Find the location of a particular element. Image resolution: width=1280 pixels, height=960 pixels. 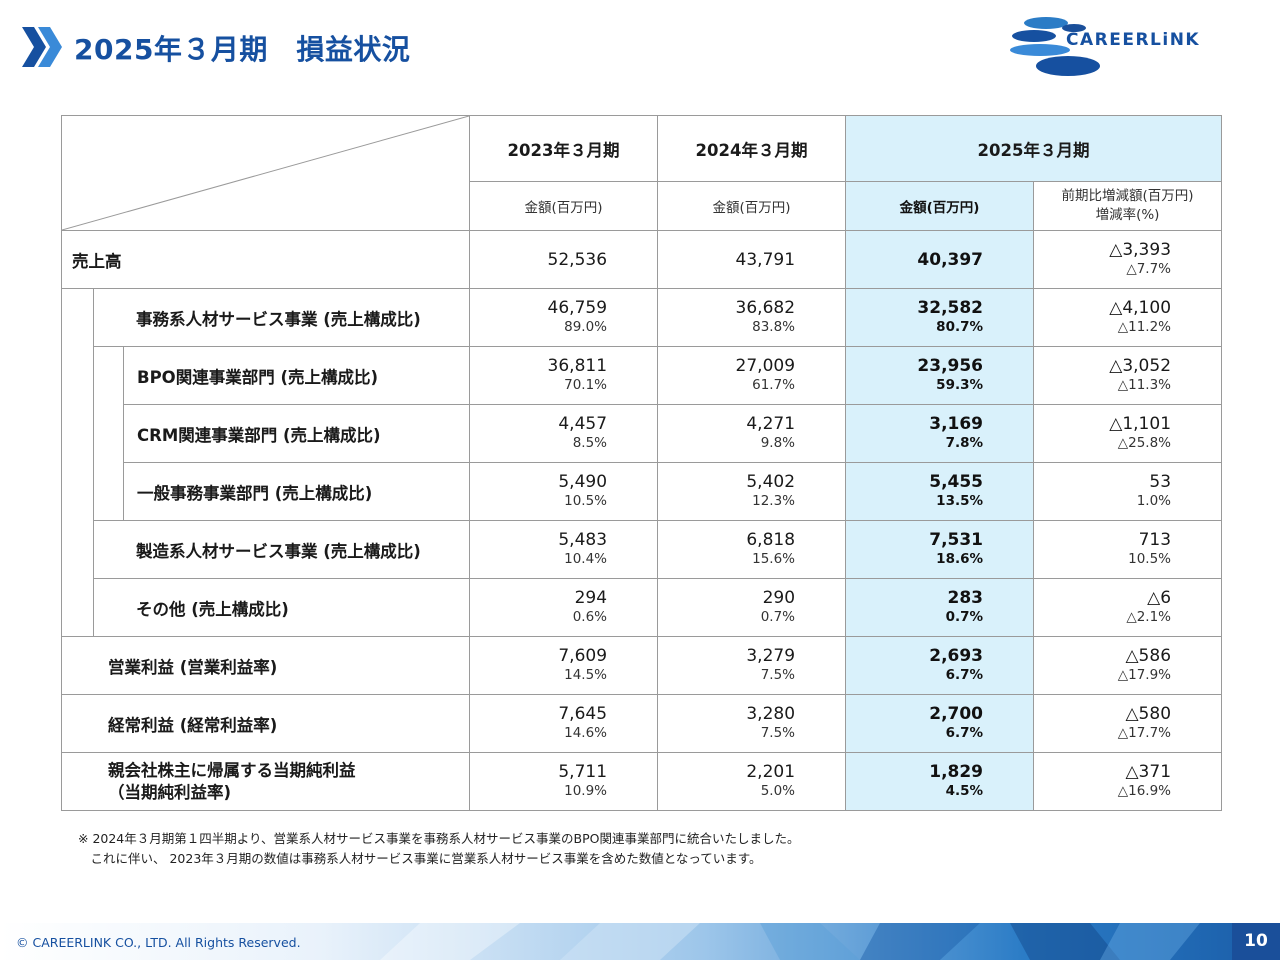

cell-change: △371 △16.9% is located at coordinates (1128, 781).